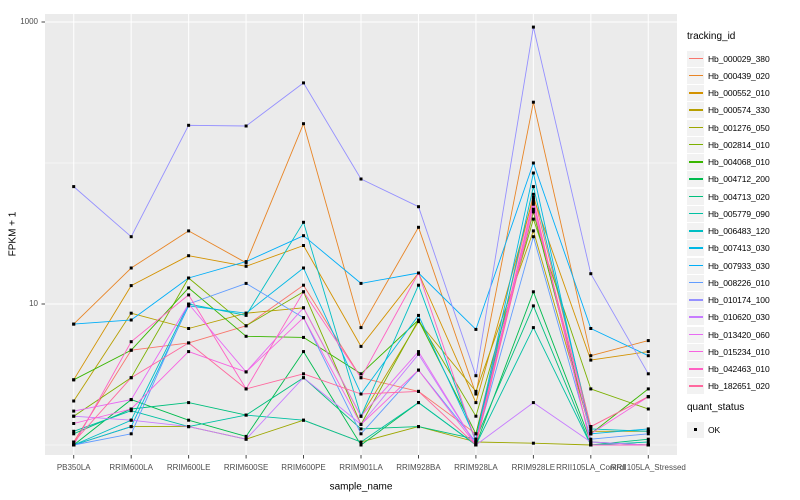 The height and width of the screenshot is (500, 800). Describe the element at coordinates (739, 351) in the screenshot. I see `legend-item-label: Hb_015234_010` at that location.